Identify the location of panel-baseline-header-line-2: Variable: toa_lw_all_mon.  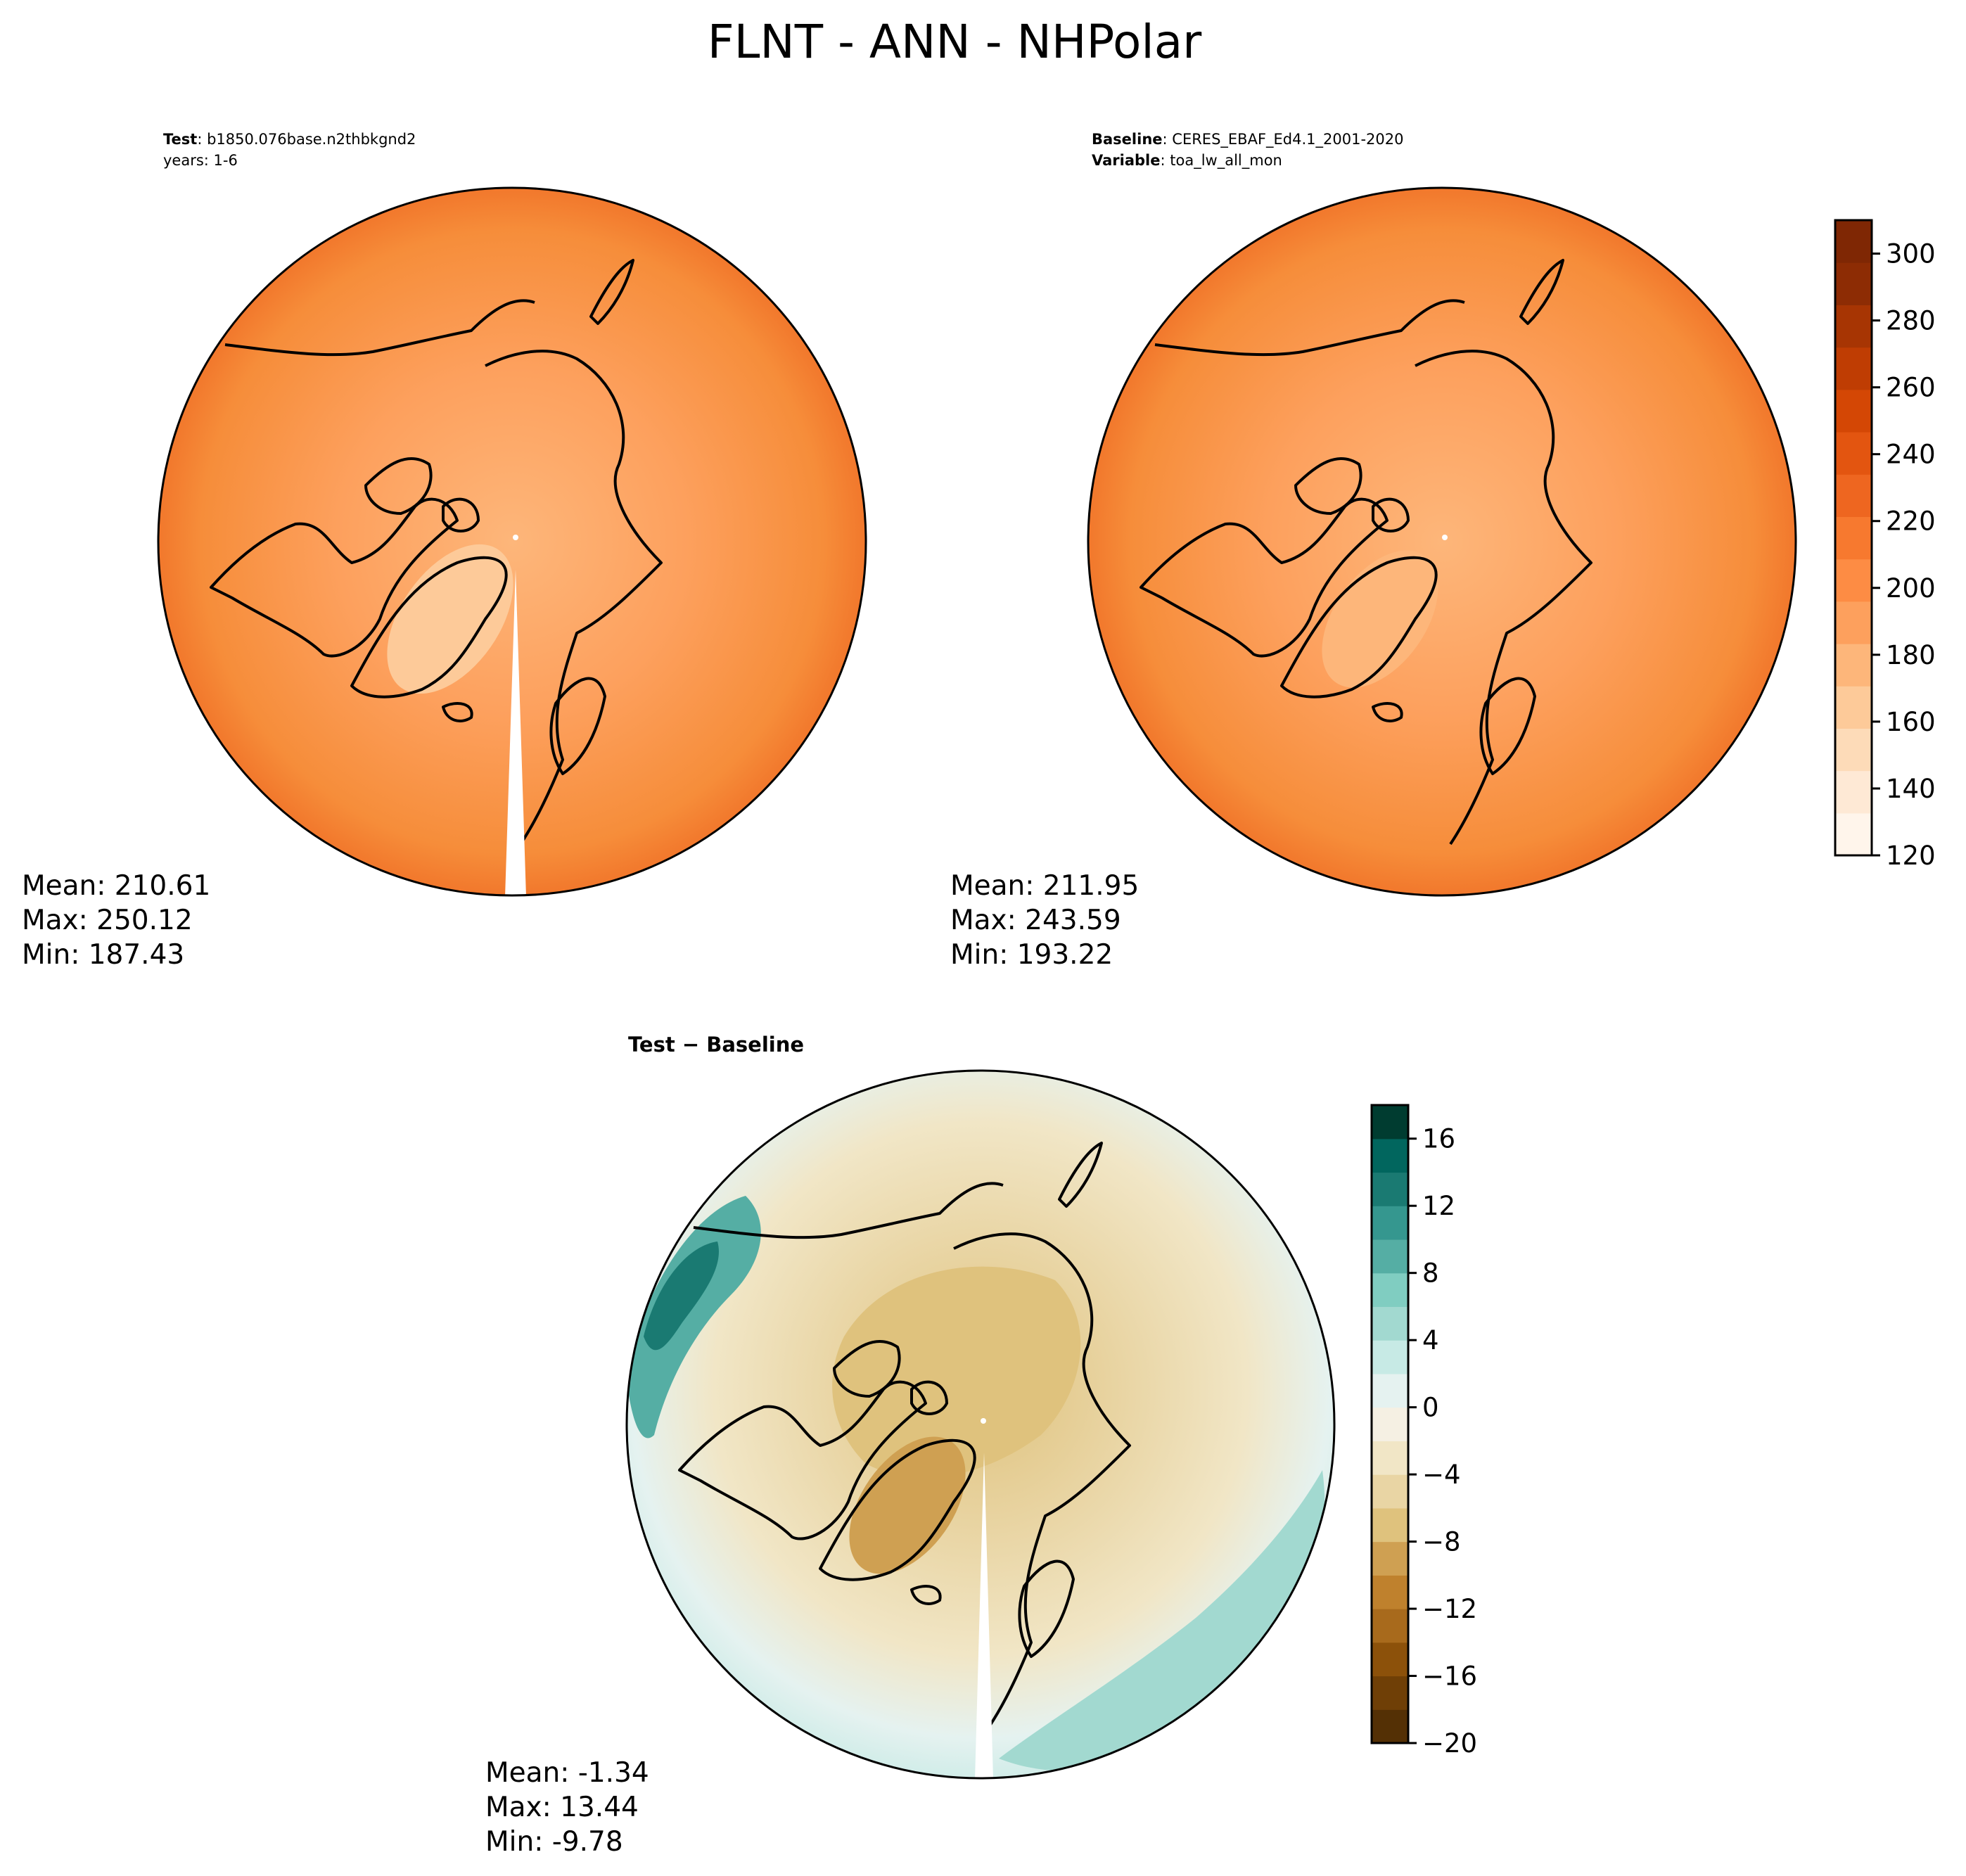
(1187, 161).